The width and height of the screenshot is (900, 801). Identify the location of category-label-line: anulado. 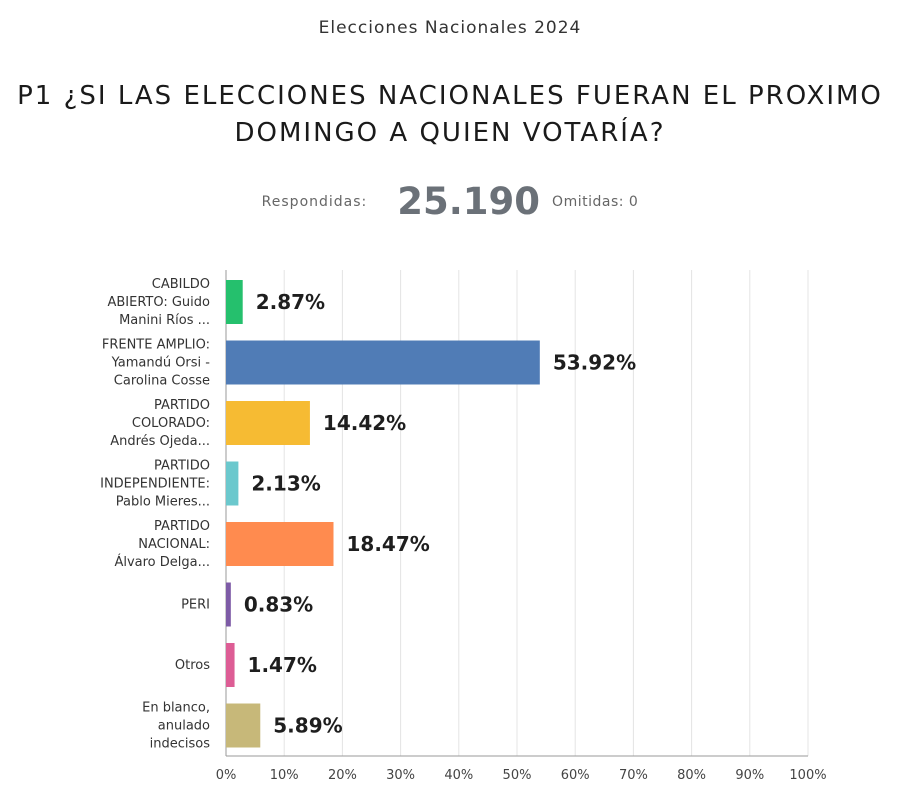
(184, 726).